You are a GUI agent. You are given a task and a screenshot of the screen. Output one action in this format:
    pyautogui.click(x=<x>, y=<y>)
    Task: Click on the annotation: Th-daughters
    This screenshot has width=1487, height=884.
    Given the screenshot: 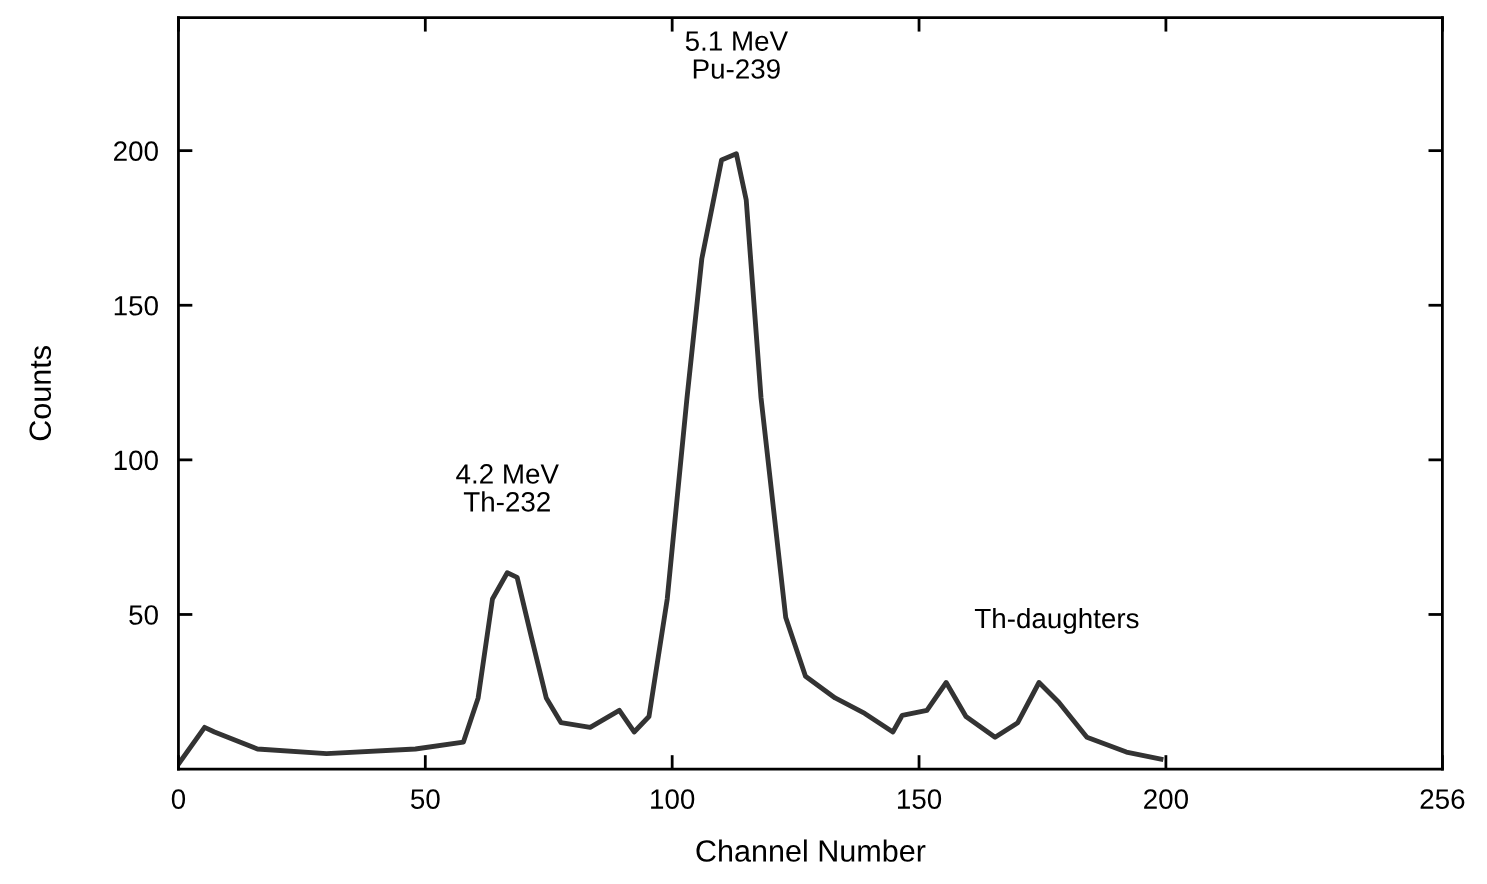 What is the action you would take?
    pyautogui.click(x=1056, y=620)
    